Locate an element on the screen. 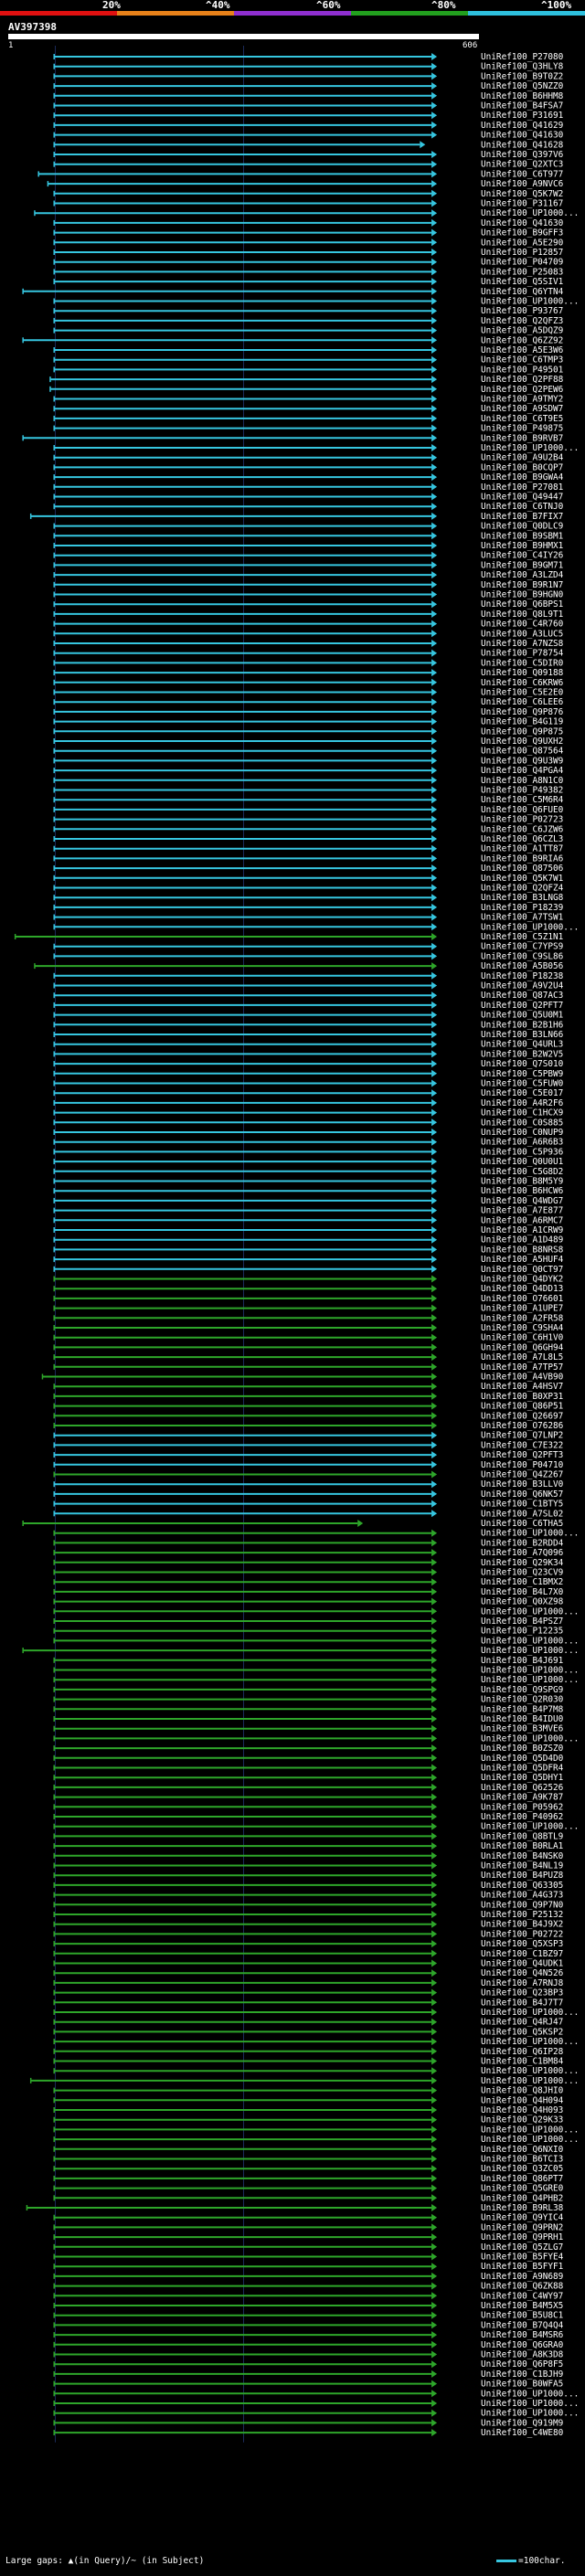 The image size is (585, 2576). hit-label: UniRef100_A3LUC5 is located at coordinates (522, 634).